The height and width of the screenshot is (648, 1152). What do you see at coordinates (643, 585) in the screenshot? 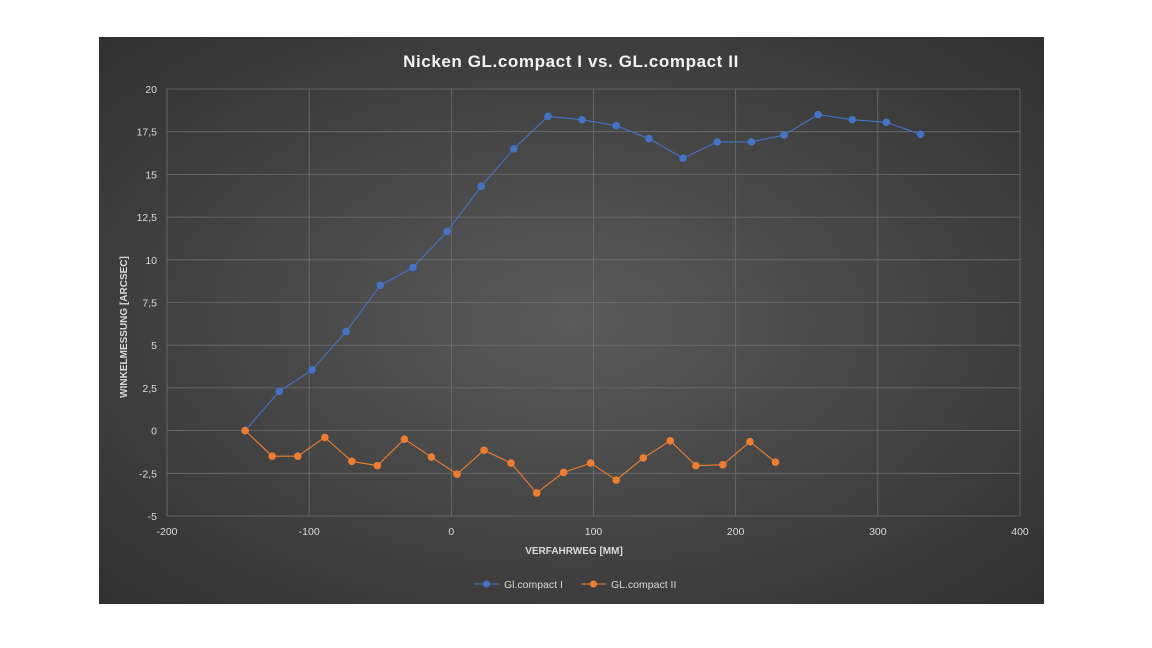
I see `legend-label: GL.compact II` at bounding box center [643, 585].